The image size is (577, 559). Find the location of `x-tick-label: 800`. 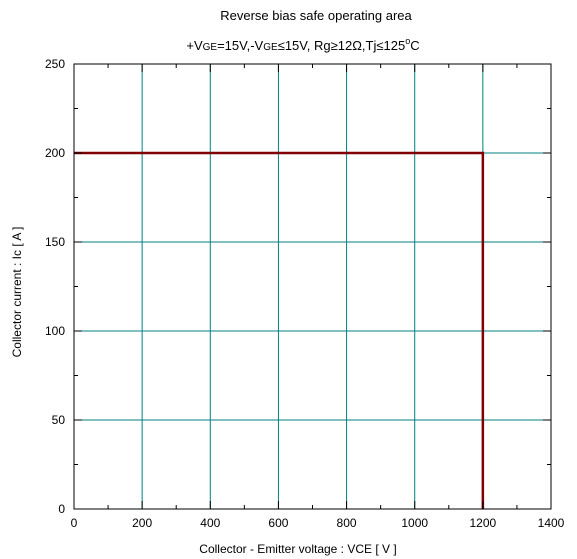

x-tick-label: 800 is located at coordinates (347, 523).